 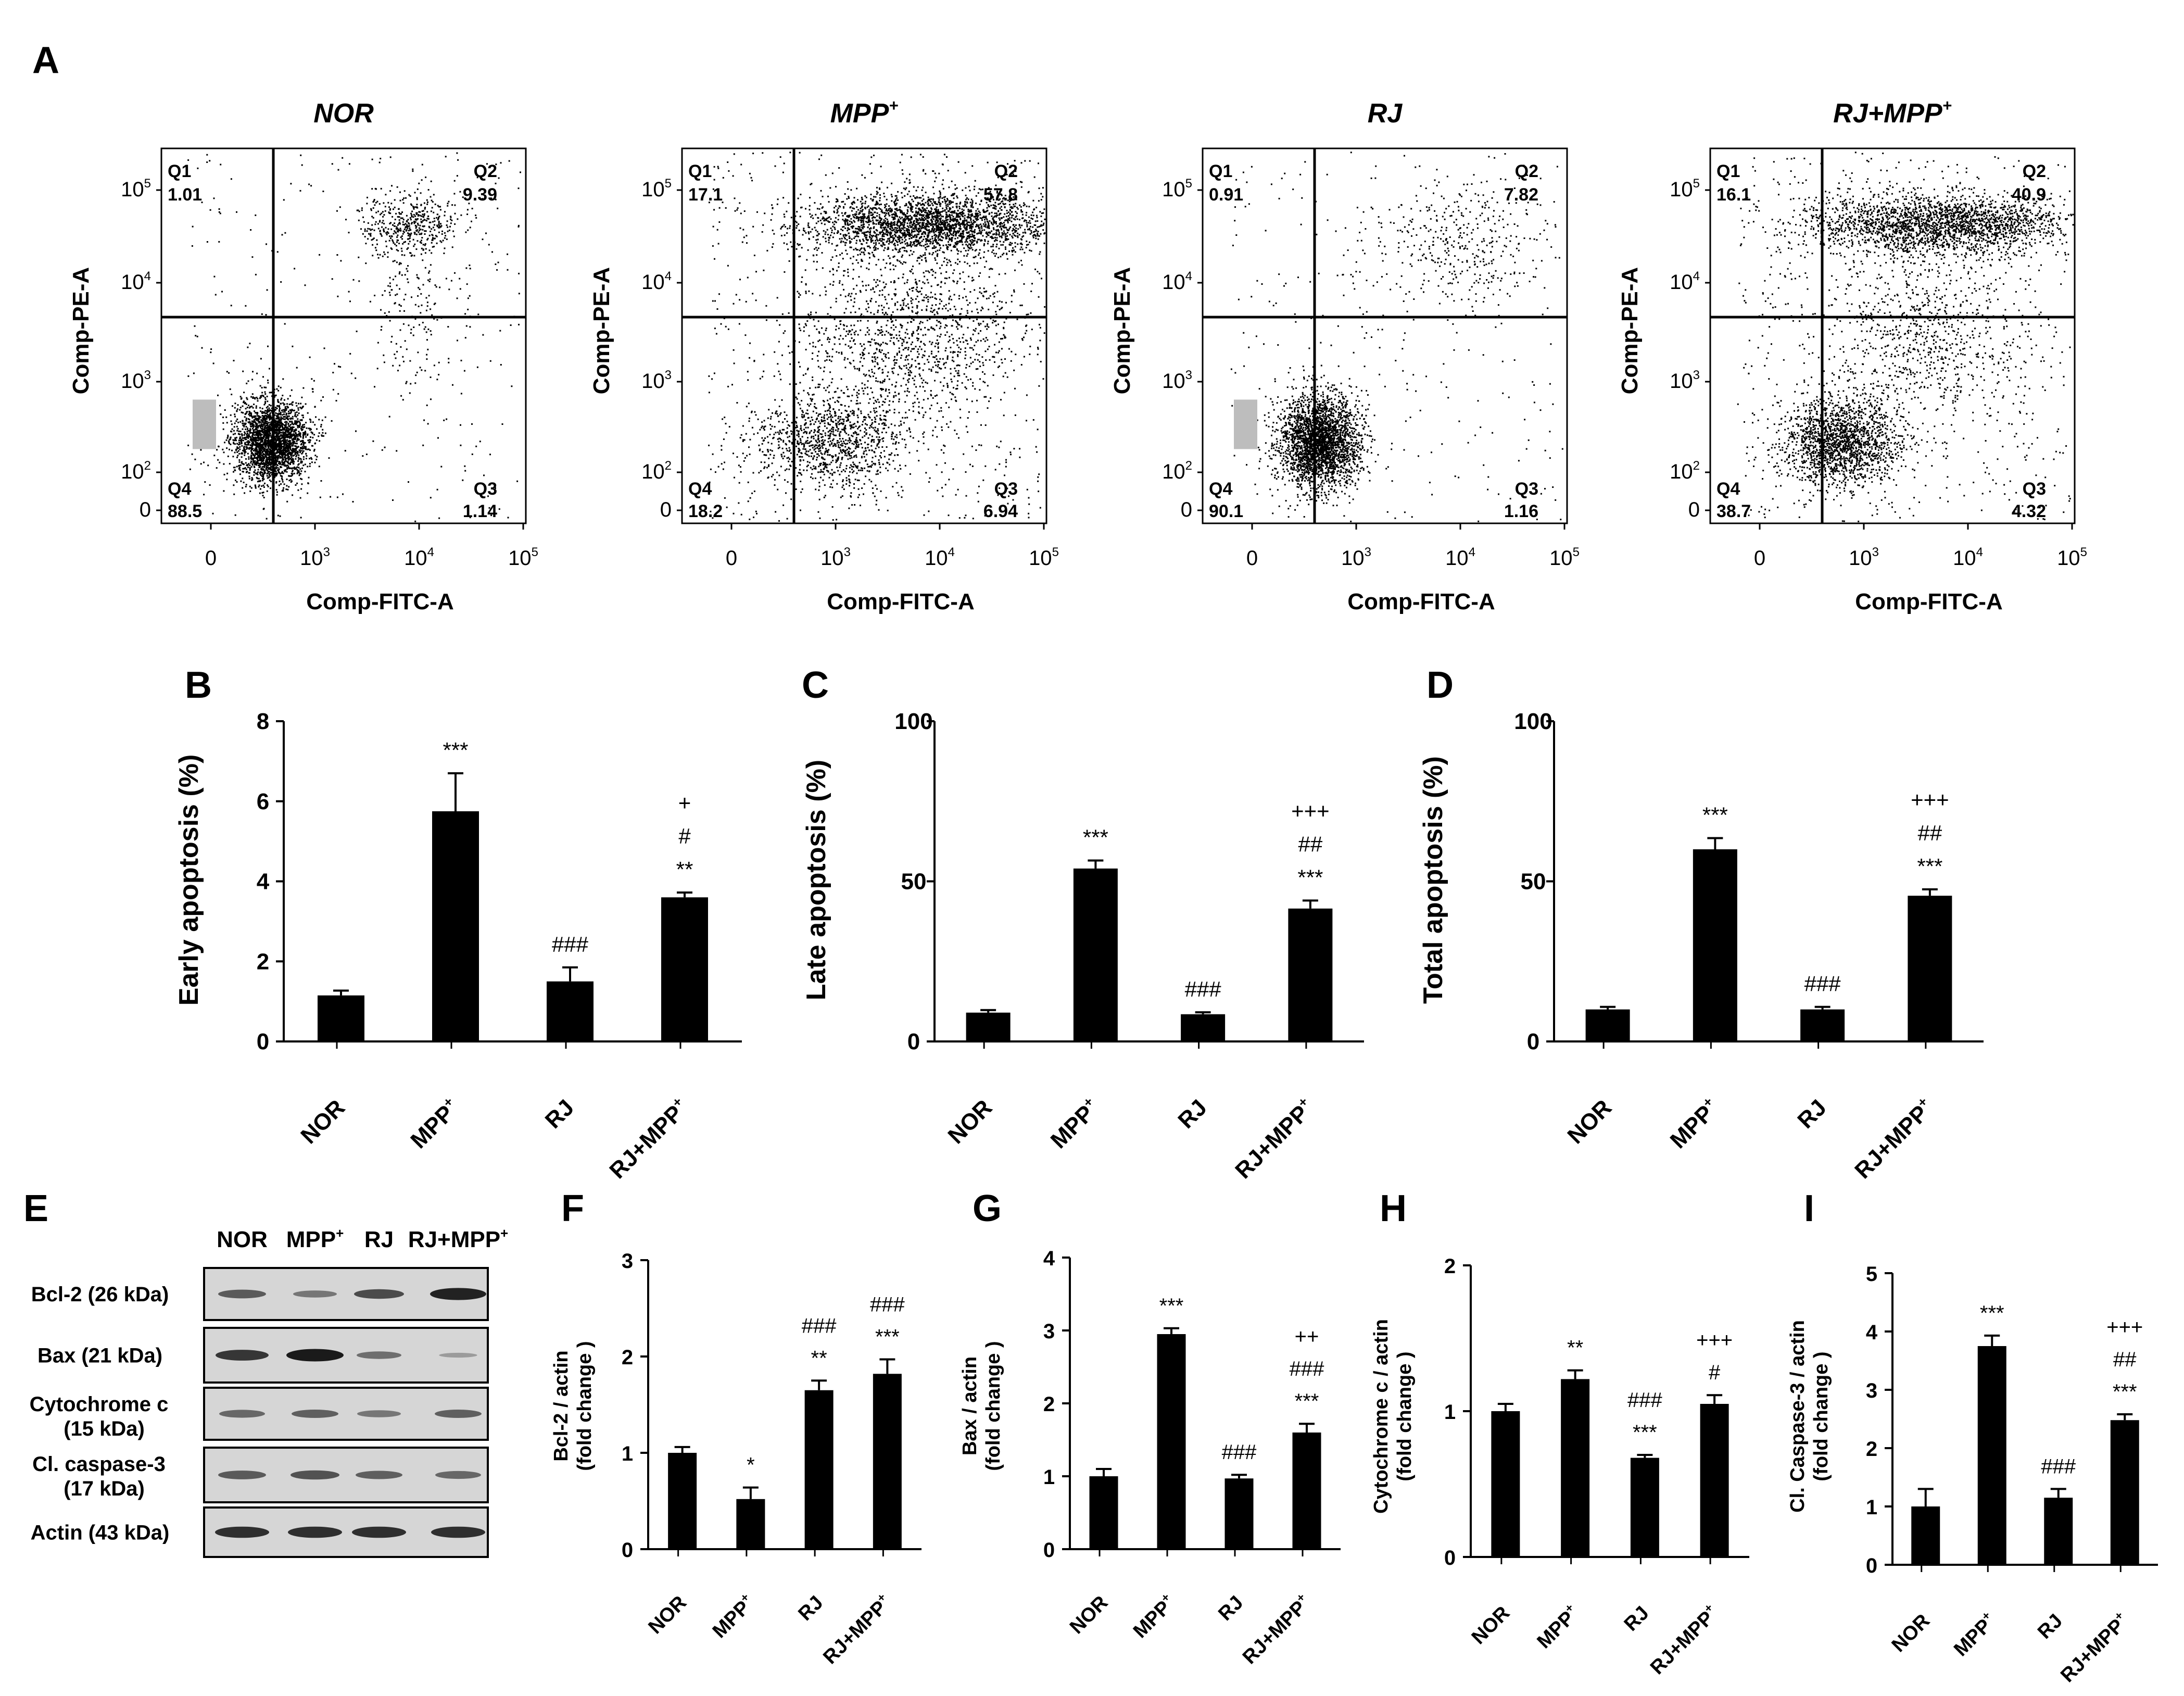 I want to click on flow-title: RJ+MPP+, so click(x=1893, y=112).